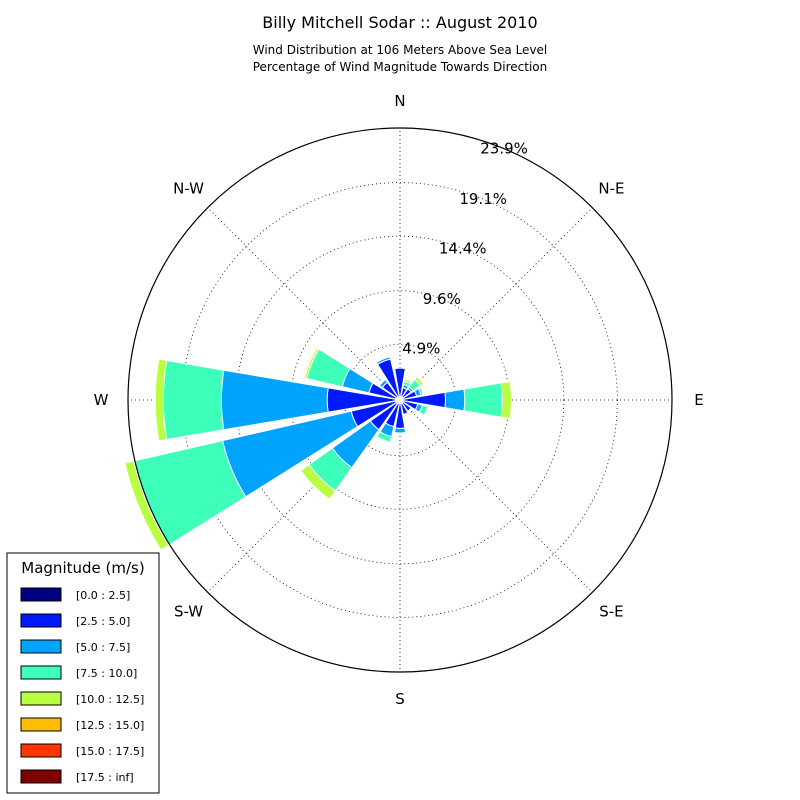  Describe the element at coordinates (383, 383) in the screenshot. I see `wind-bar-dir14-bin2` at that location.